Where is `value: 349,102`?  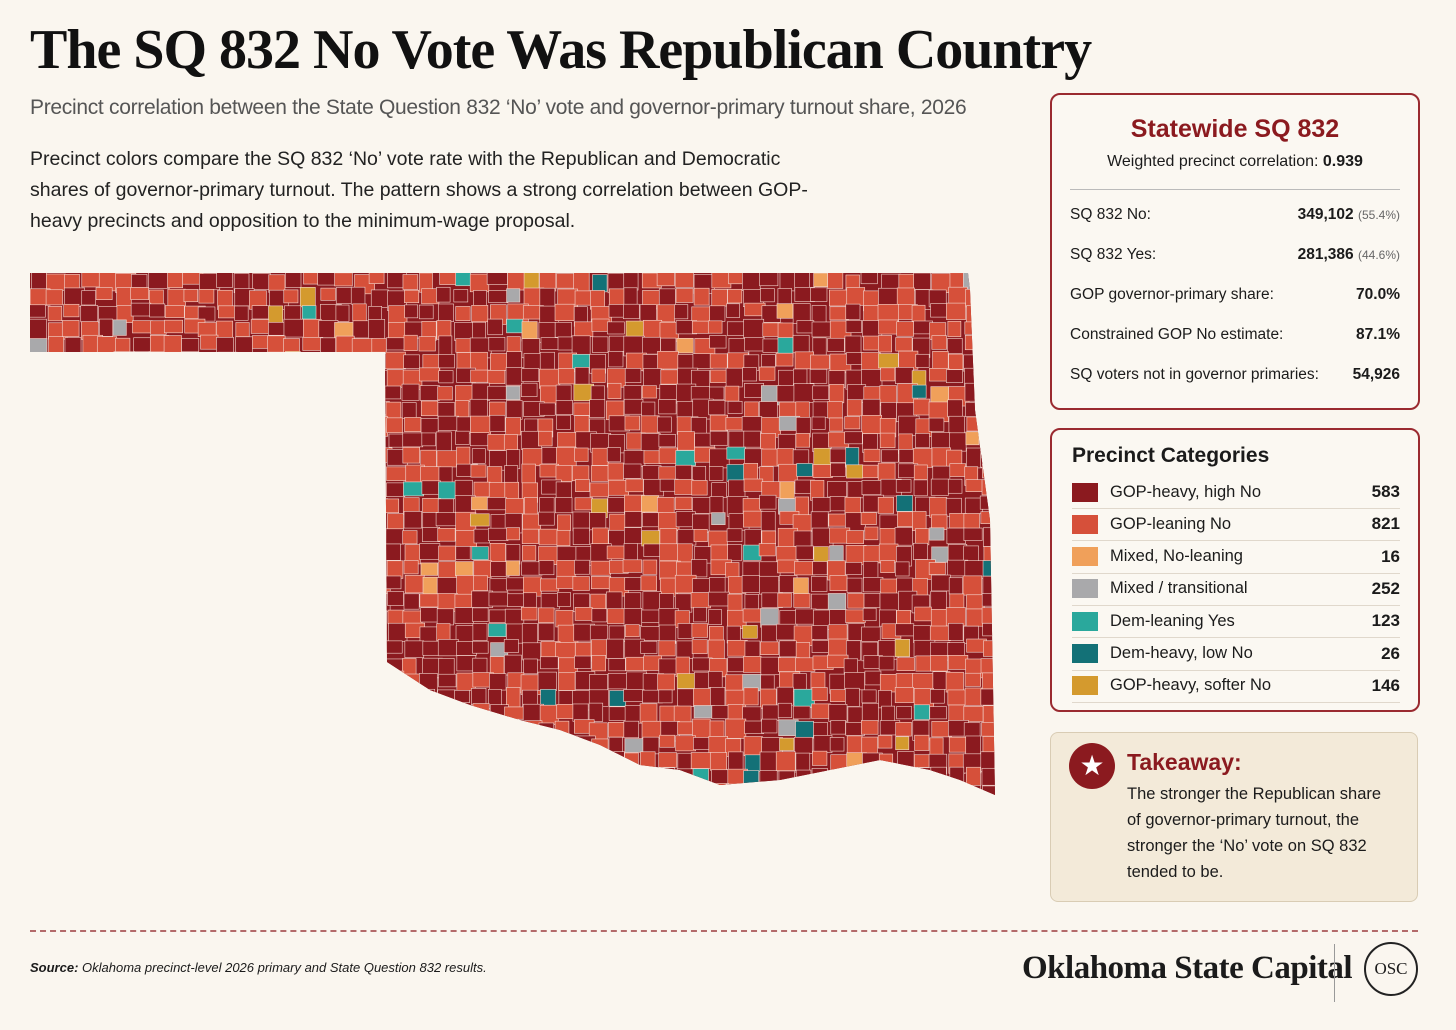 value: 349,102 is located at coordinates (1325, 214).